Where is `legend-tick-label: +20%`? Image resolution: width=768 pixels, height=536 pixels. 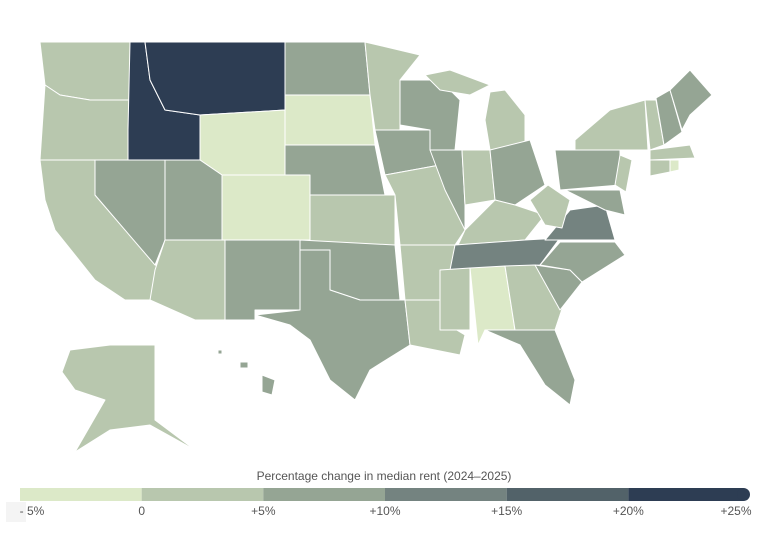
legend-tick-label: +20% is located at coordinates (628, 511).